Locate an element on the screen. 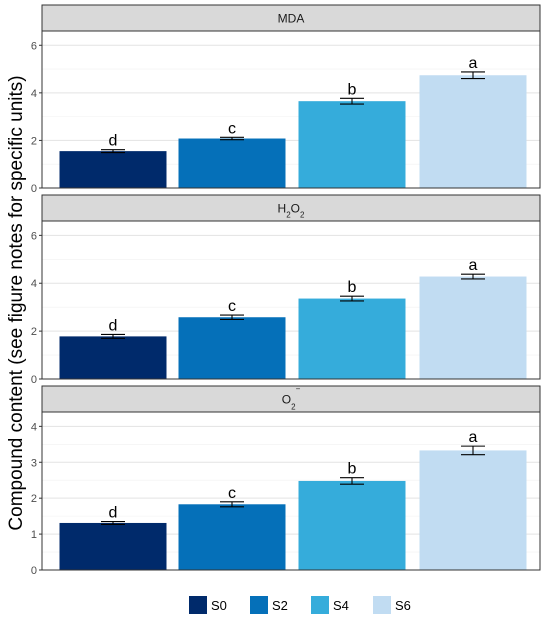 This screenshot has width=550, height=617. legend-label: S0 is located at coordinates (219, 605).